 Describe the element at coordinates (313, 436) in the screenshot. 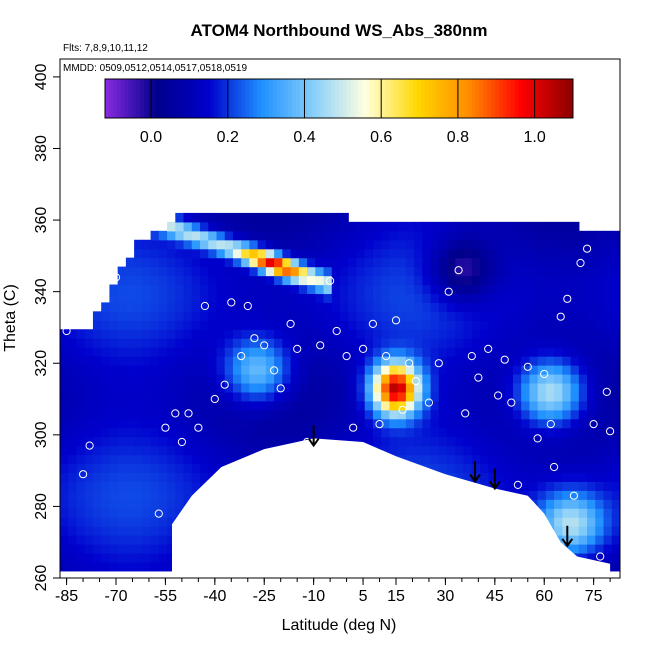

I see `arrow-marker` at that location.